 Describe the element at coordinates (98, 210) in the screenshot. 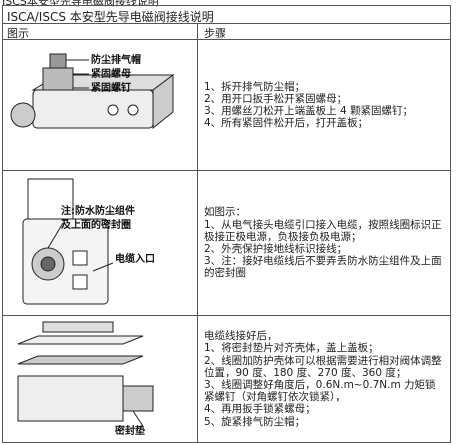

I see `figure-label: 注:防水防尘组件` at that location.